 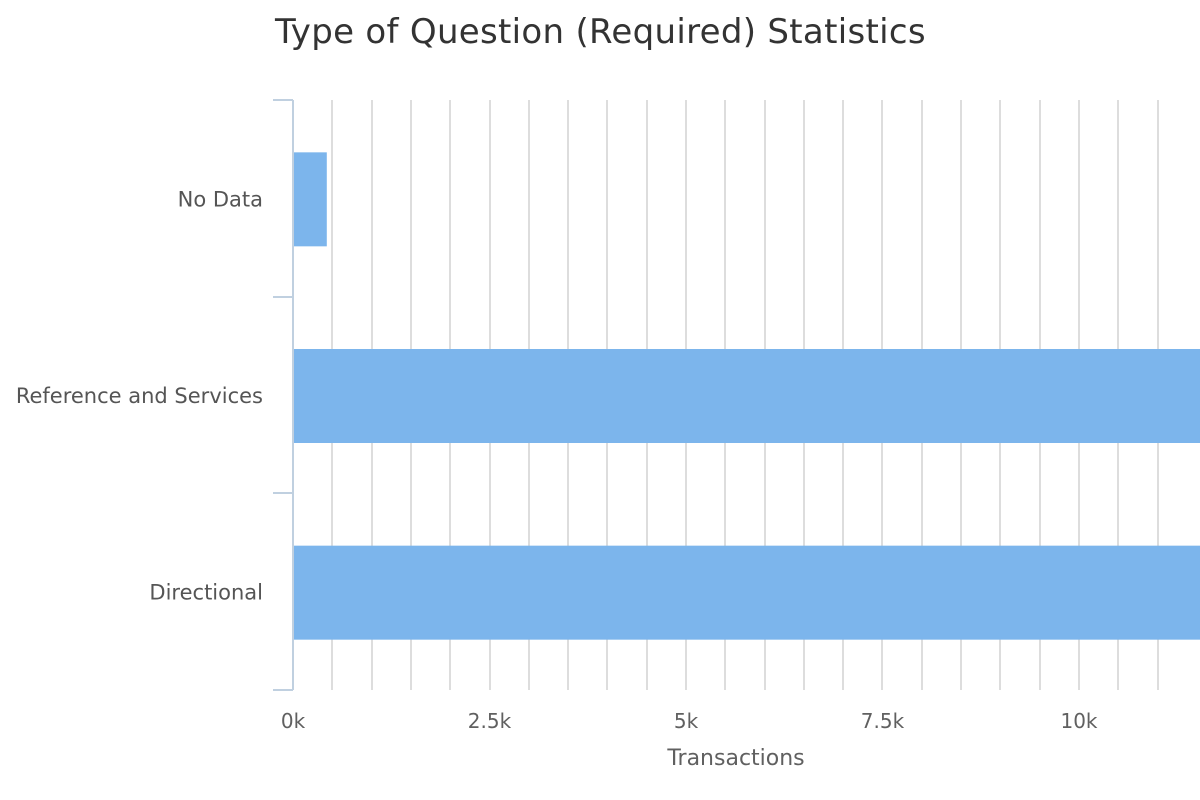 I want to click on x-tick-label: 0k, so click(x=293, y=721).